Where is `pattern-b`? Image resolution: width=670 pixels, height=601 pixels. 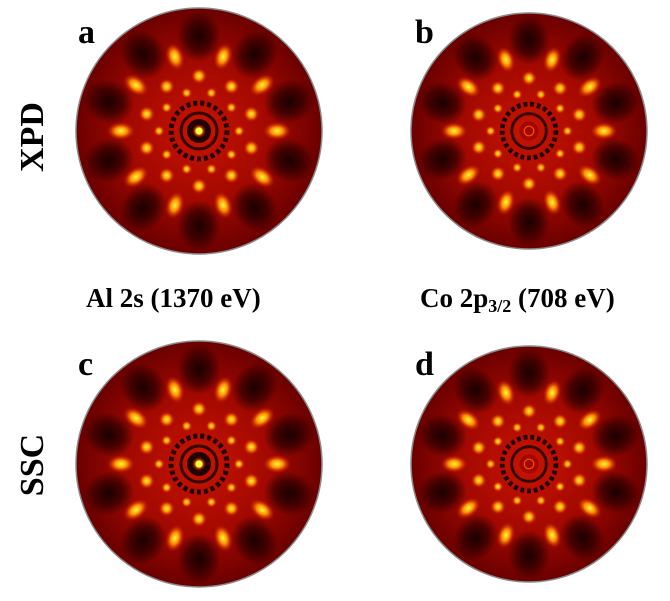 pattern-b is located at coordinates (529, 131).